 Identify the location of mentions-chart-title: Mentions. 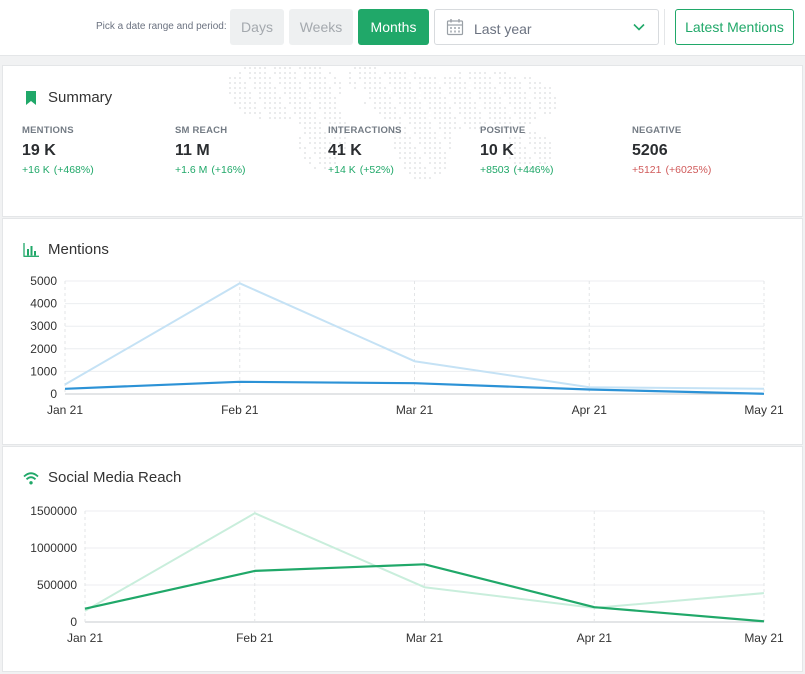
(78, 249).